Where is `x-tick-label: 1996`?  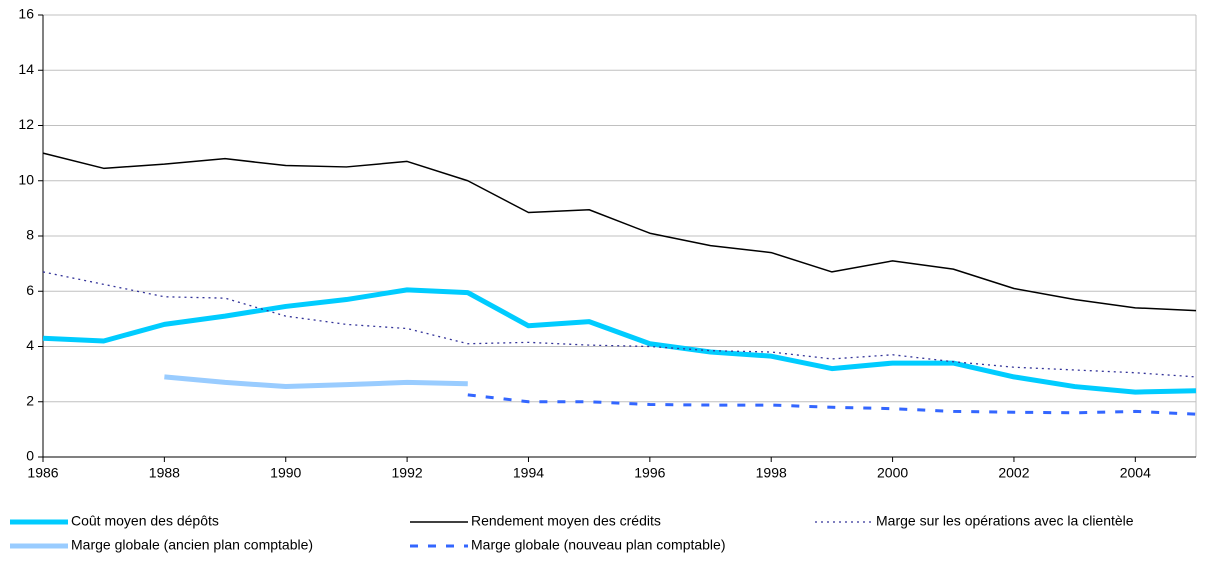 x-tick-label: 1996 is located at coordinates (649, 473).